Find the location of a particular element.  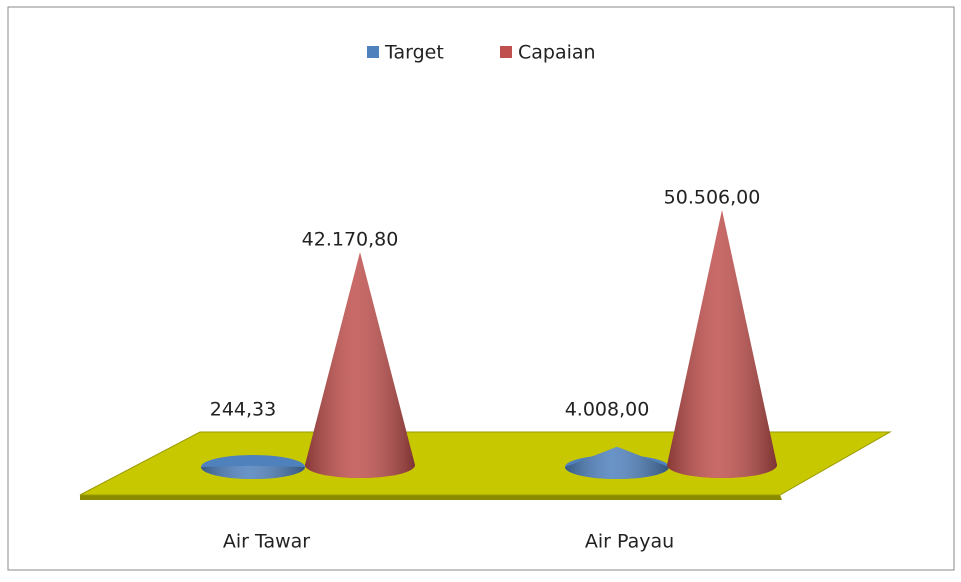

x-tick-label: Air Tawar is located at coordinates (266, 542).